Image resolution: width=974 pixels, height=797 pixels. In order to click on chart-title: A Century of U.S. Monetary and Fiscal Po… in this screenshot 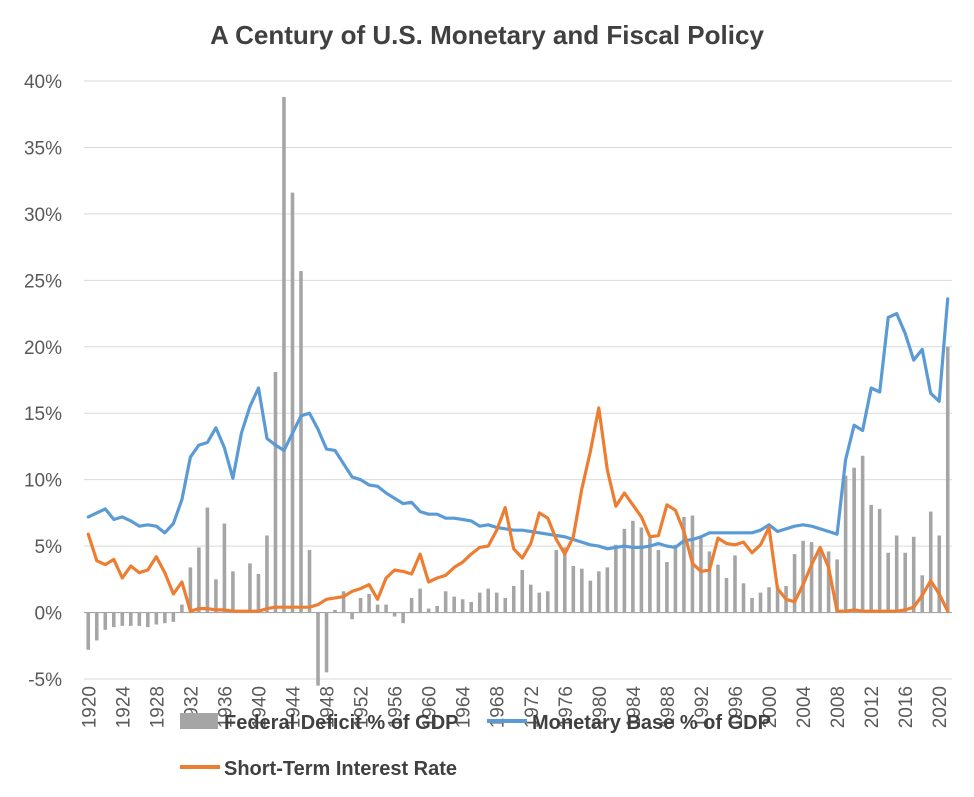, I will do `click(487, 35)`.